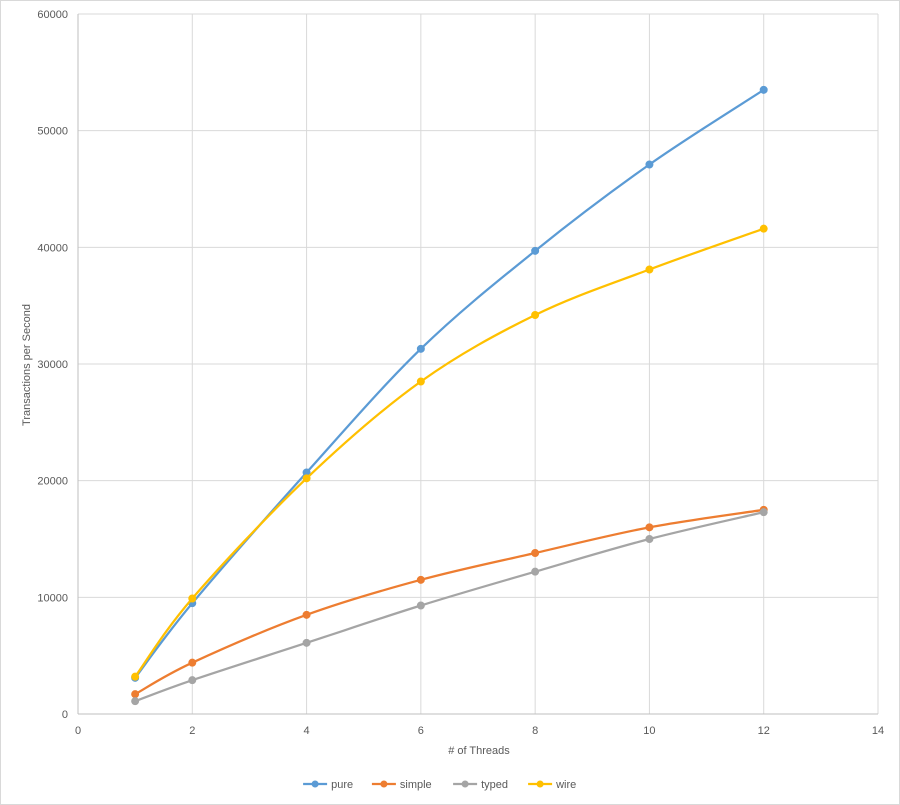  What do you see at coordinates (78, 731) in the screenshot?
I see `x-tick-label: 0` at bounding box center [78, 731].